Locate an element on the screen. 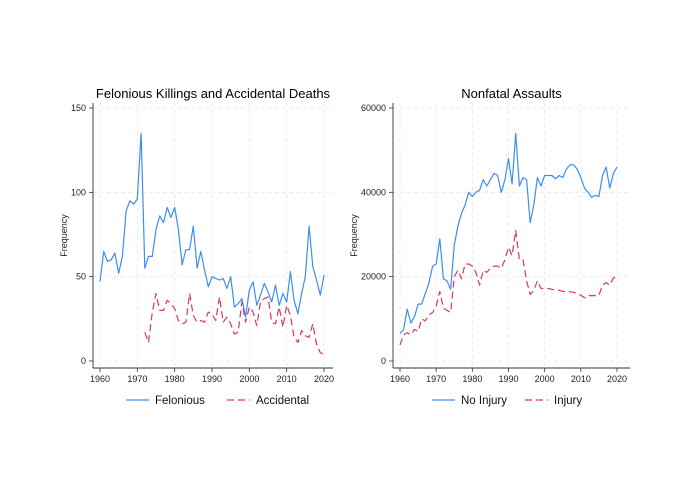  series-line-no-injury is located at coordinates (508, 233).